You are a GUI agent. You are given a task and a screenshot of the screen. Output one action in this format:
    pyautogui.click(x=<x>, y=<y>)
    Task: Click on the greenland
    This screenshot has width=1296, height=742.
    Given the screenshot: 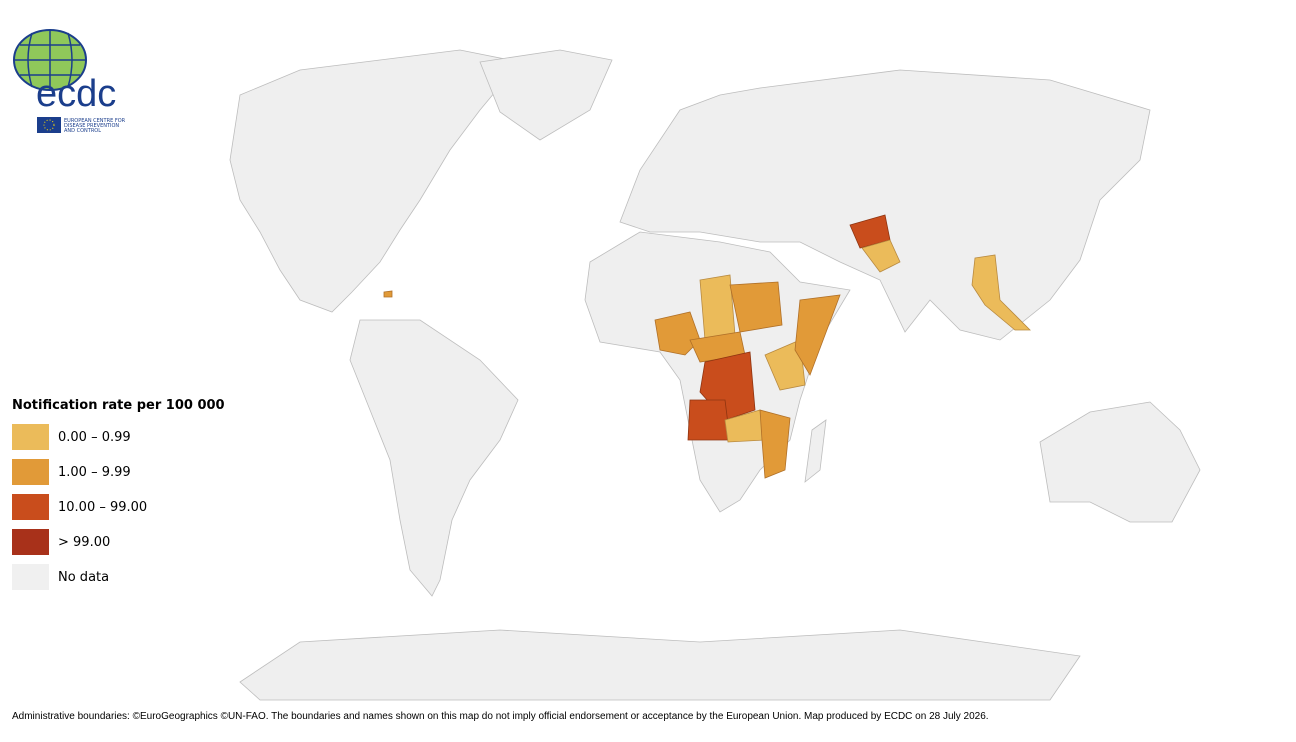 What is the action you would take?
    pyautogui.click(x=546, y=95)
    